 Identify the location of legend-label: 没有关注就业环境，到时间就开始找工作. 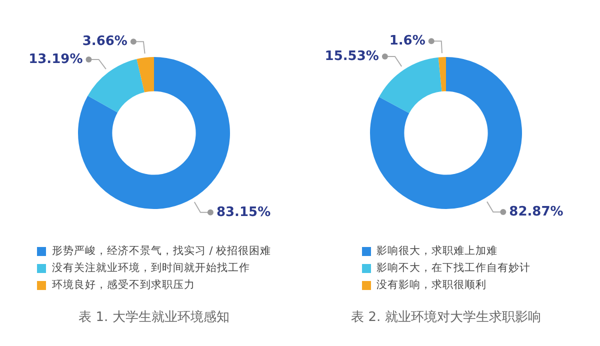
(151, 268).